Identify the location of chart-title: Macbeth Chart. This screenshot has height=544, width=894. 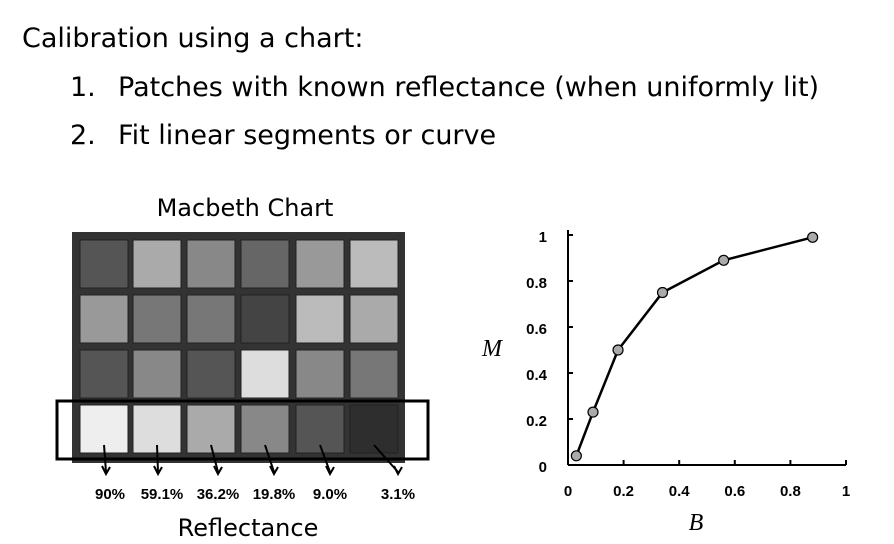
(245, 208).